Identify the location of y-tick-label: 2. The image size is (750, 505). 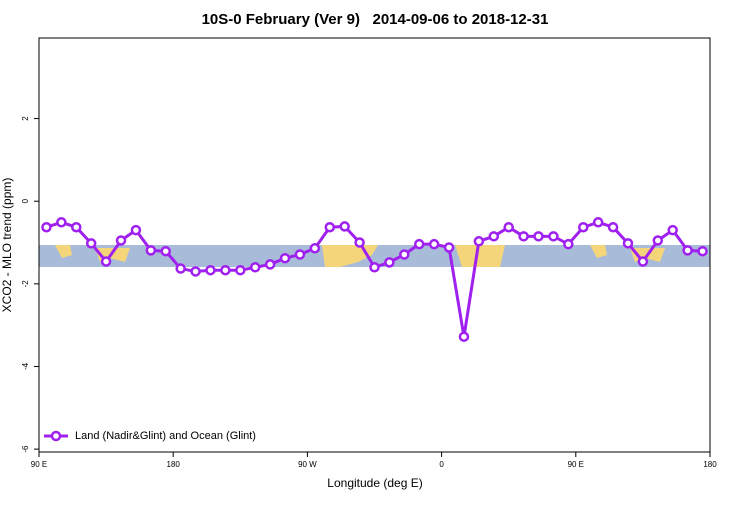
(25, 118).